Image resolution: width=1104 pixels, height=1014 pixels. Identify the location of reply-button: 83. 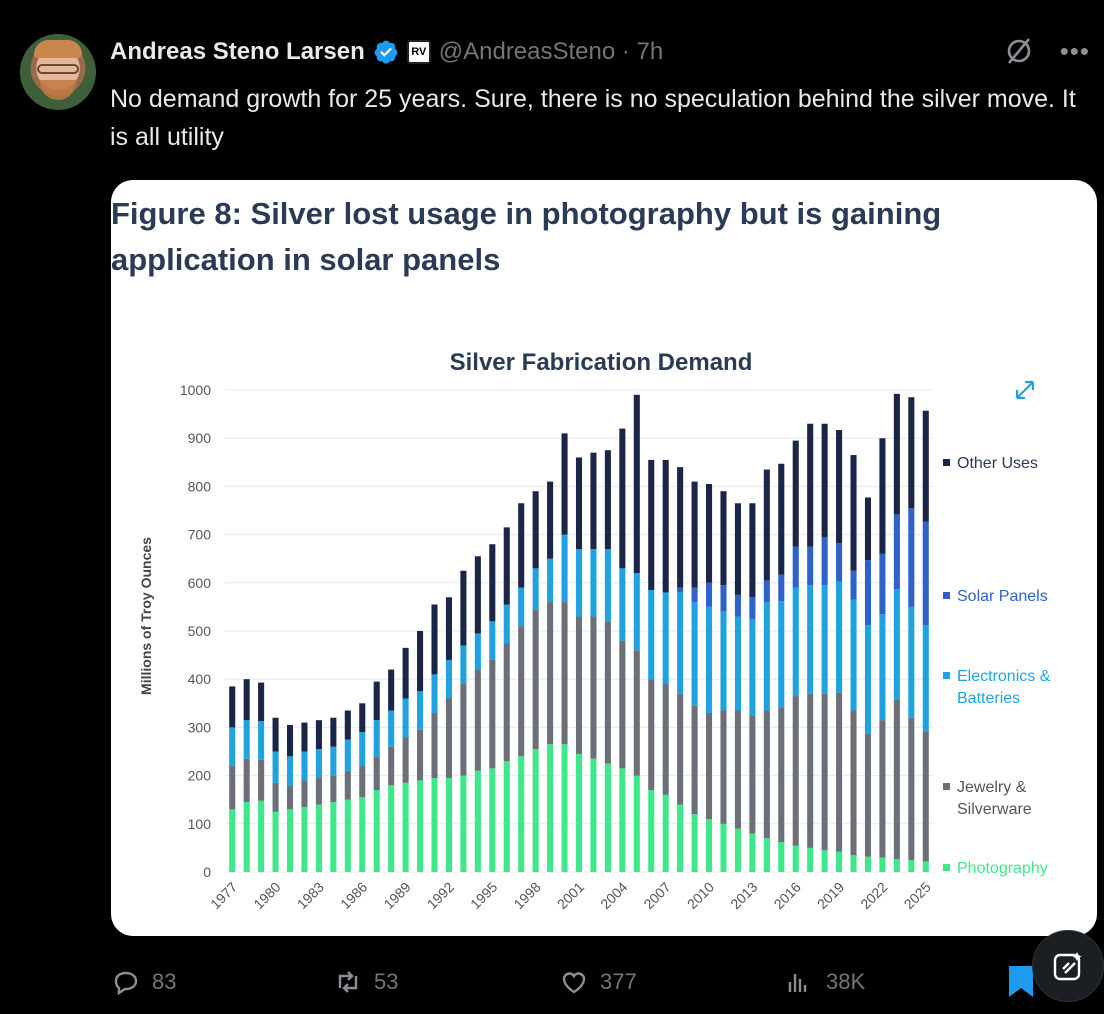
(143, 982).